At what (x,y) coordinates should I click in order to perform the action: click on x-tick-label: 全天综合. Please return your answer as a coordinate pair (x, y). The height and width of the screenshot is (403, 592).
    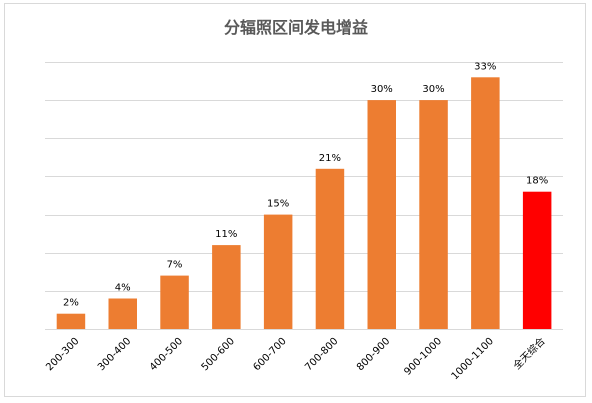
    Looking at the image, I should click on (528, 352).